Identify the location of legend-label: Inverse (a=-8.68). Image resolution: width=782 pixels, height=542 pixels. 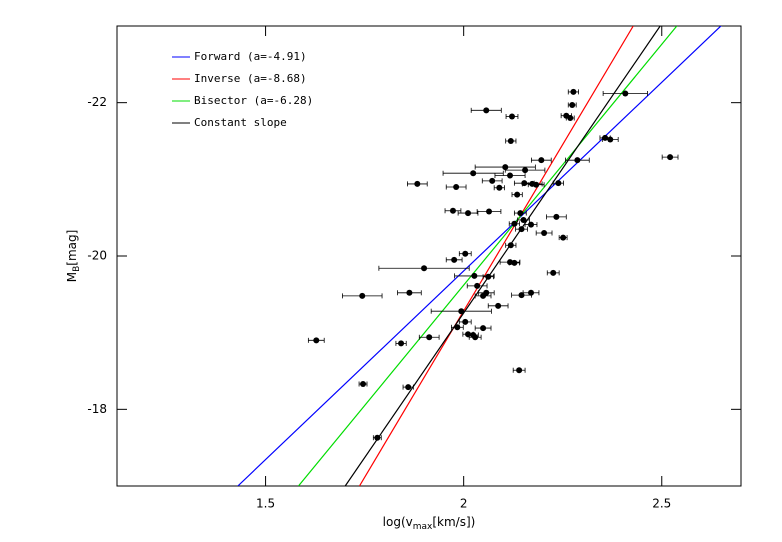
(250, 78).